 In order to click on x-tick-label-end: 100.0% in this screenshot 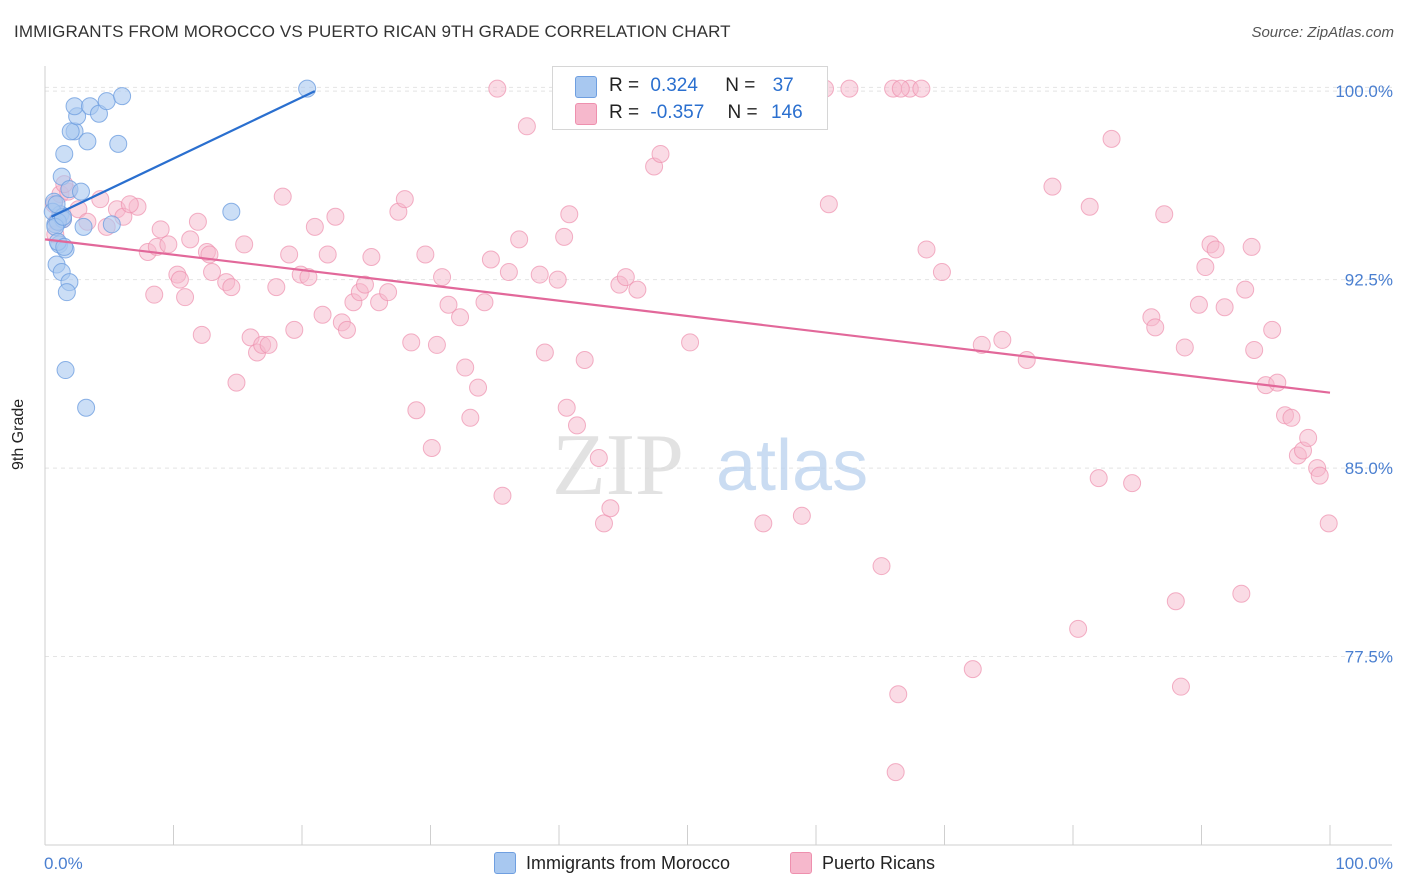, I will do `click(1364, 863)`.